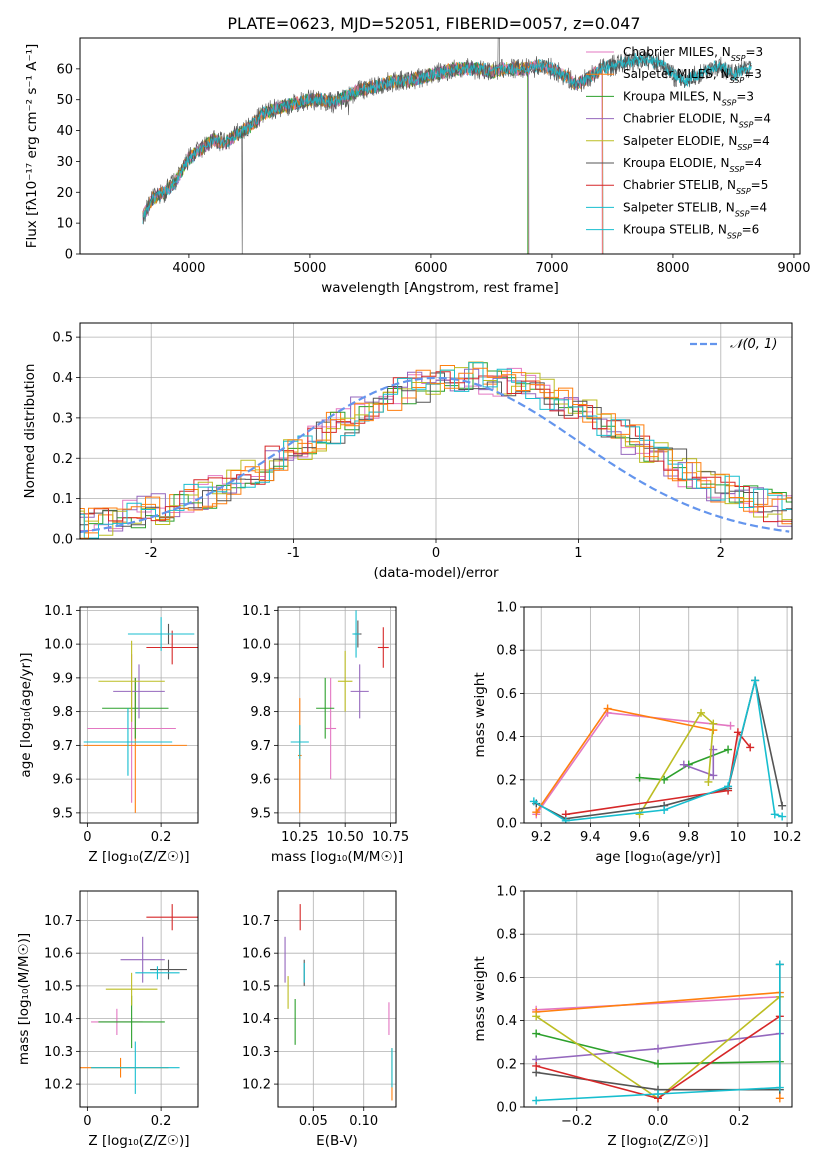 The width and height of the screenshot is (819, 1170). Describe the element at coordinates (657, 857) in the screenshot. I see `x-axis-label: age [log₁₀(age/yr)]` at that location.